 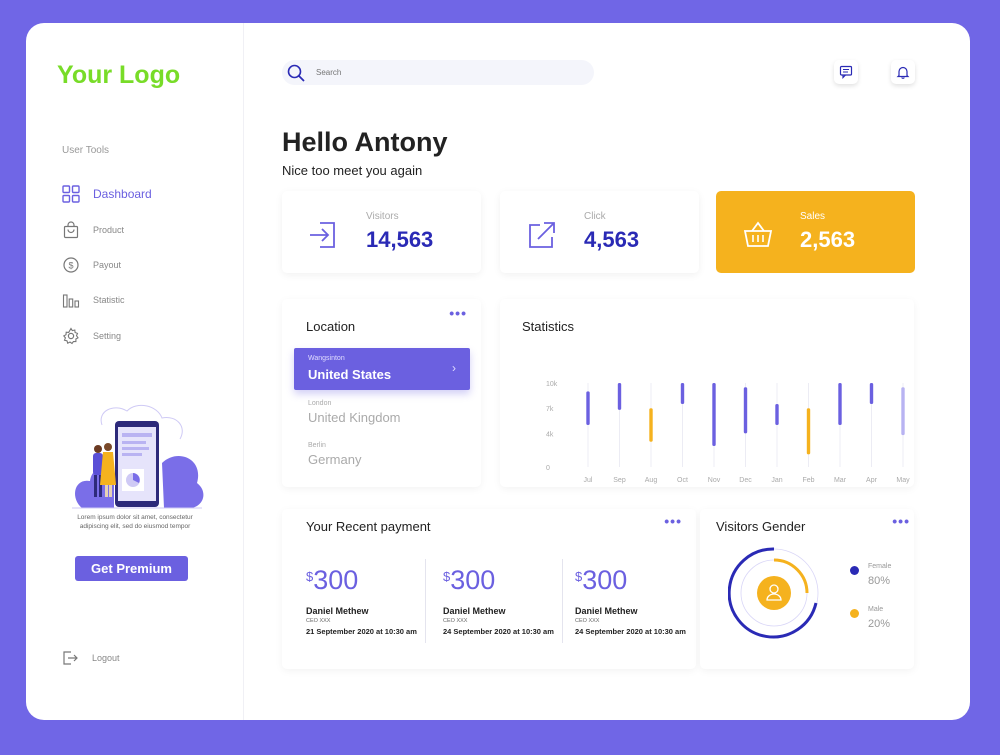 What do you see at coordinates (807, 589) in the screenshot?
I see `visitors-gender-panel: Visitors Gender ••• Female 80% Male 20%` at bounding box center [807, 589].